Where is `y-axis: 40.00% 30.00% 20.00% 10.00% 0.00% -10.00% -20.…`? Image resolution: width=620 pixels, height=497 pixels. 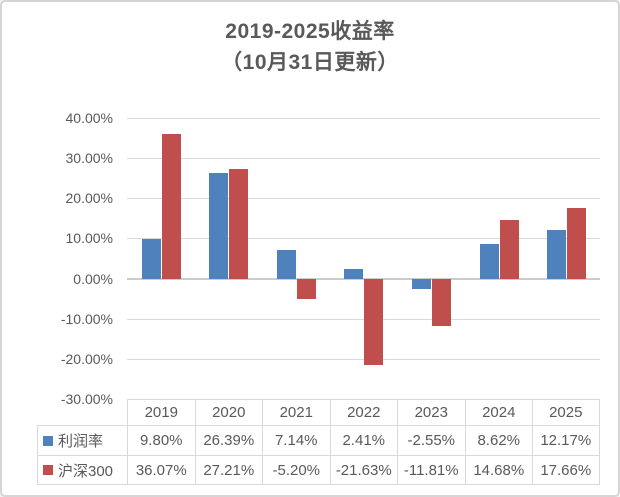
y-axis: 40.00% 30.00% 20.00% 10.00% 0.00% -10.00% -20.… is located at coordinates (57, 258).